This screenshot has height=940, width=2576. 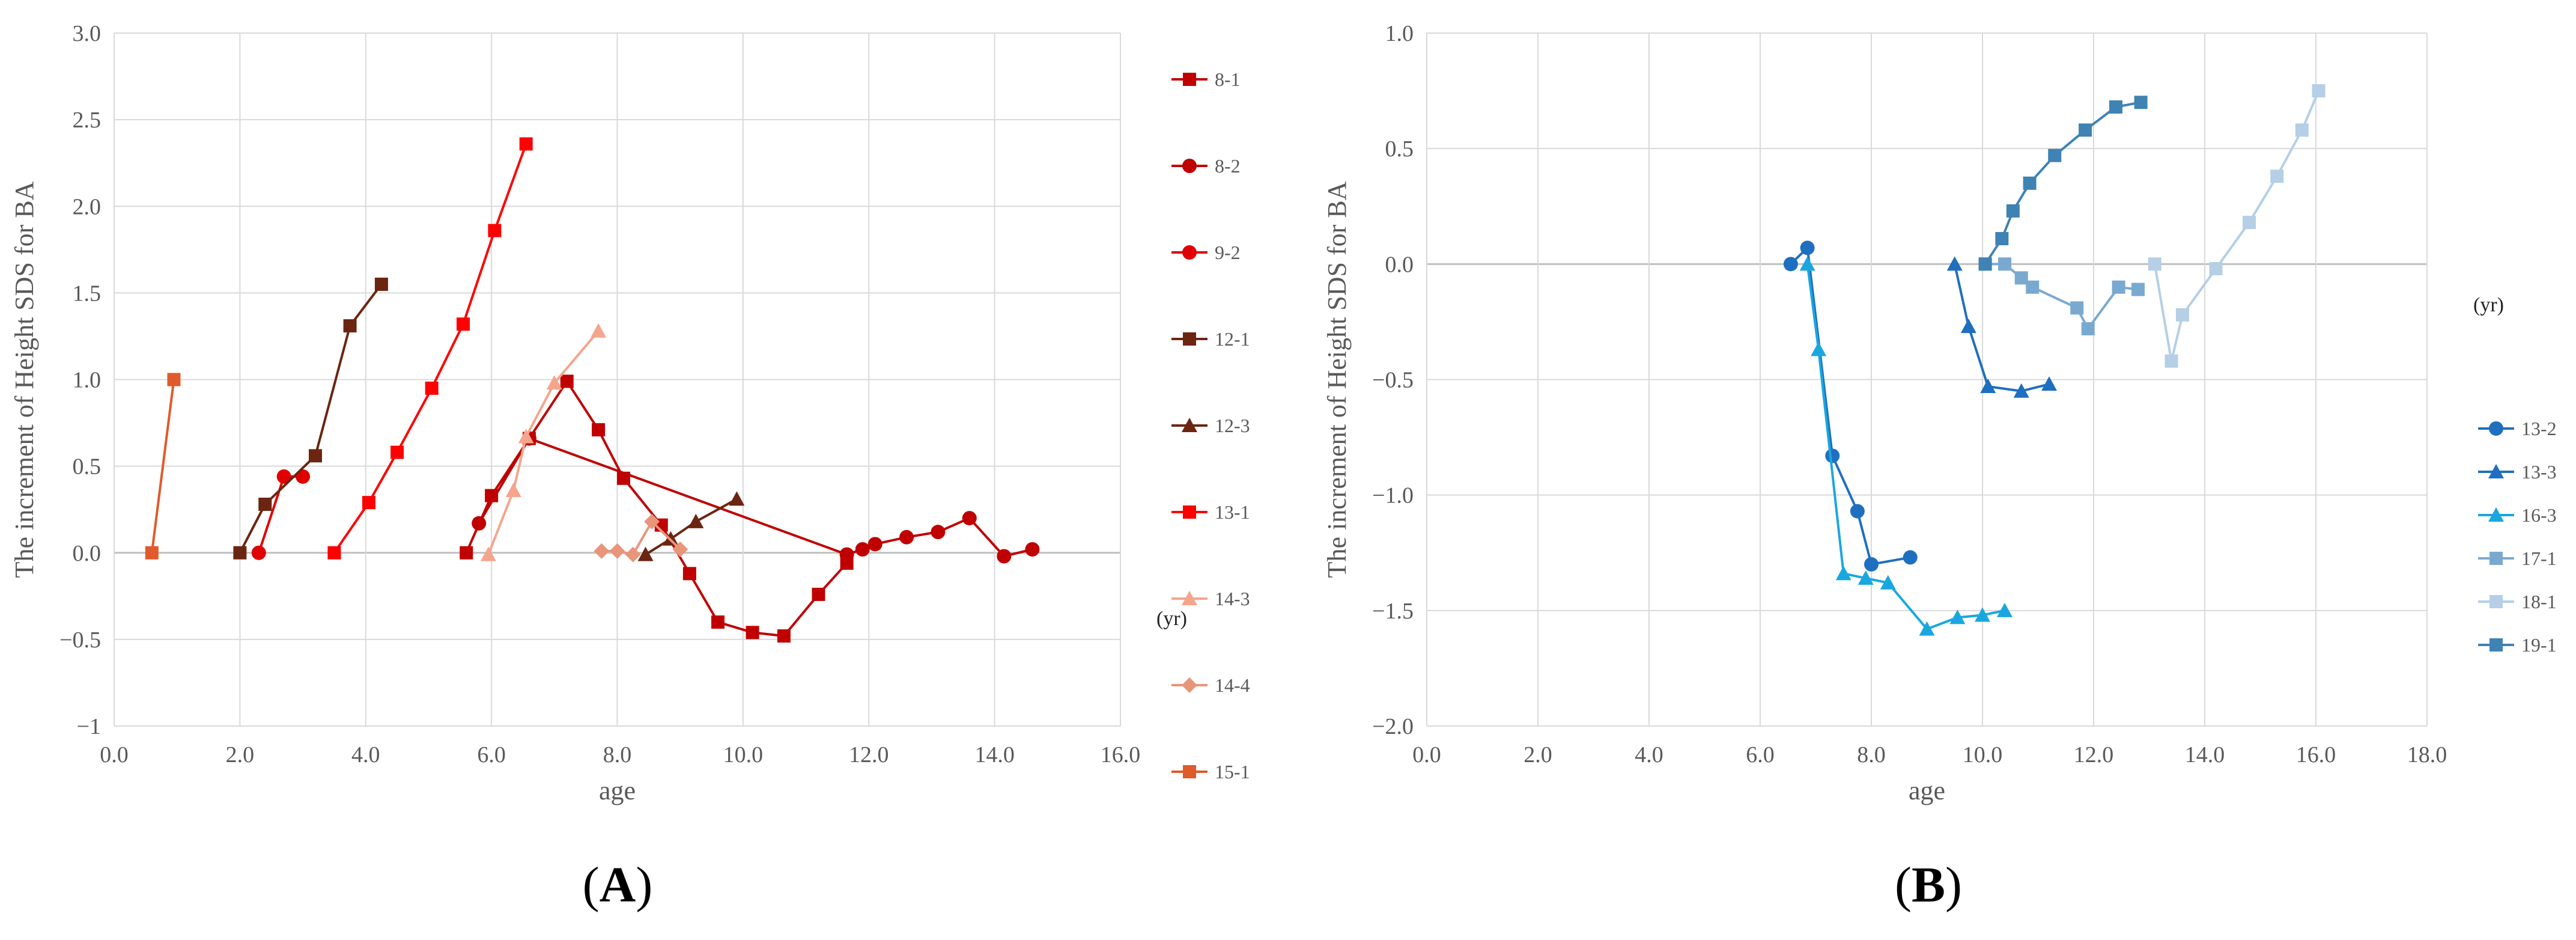 I want to click on y-tick-label-a: −1, so click(x=89, y=726).